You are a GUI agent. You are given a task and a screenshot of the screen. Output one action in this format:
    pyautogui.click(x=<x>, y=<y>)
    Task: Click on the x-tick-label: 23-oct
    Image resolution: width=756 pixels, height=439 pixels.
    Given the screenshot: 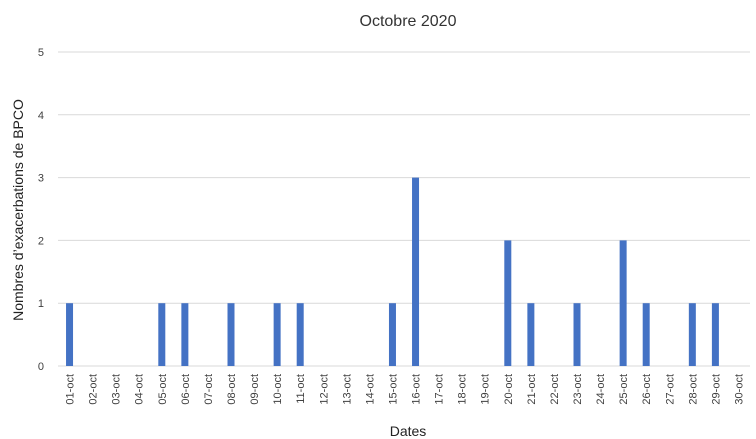 What is the action you would take?
    pyautogui.click(x=578, y=389)
    